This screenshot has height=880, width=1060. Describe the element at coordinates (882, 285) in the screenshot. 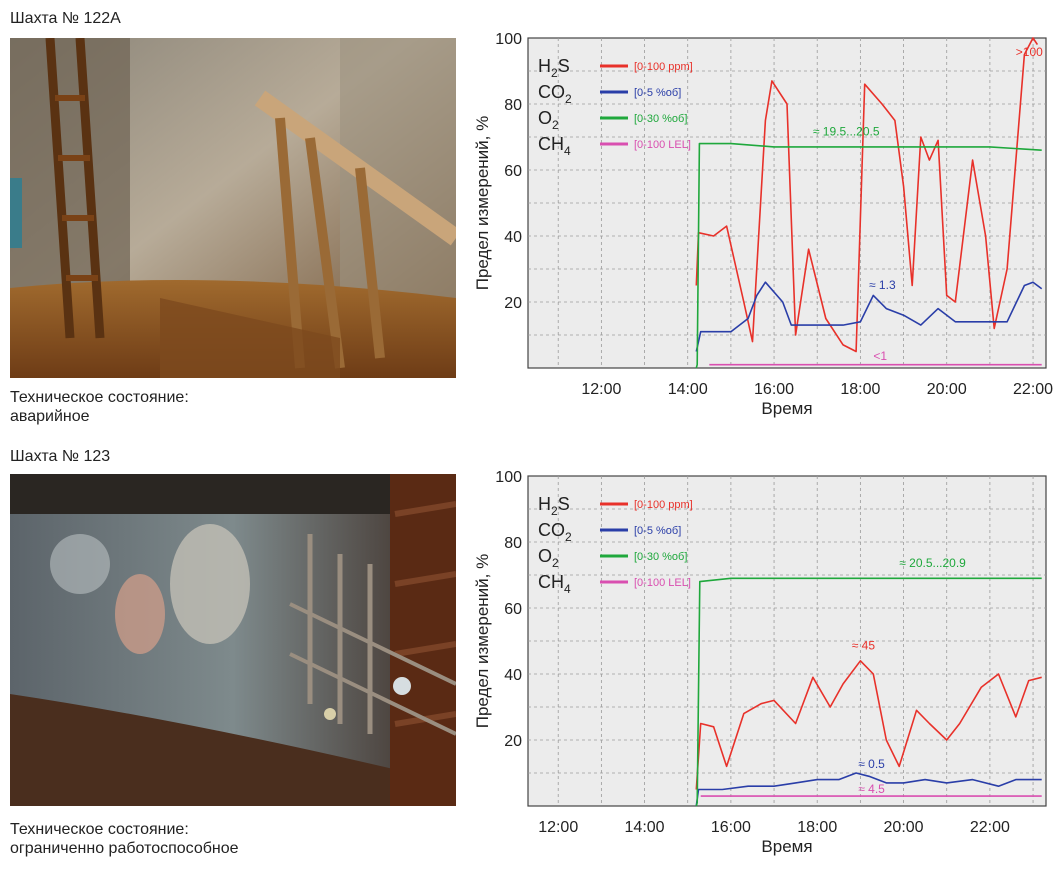

I see `annotation-label: ≈ 1.3` at that location.